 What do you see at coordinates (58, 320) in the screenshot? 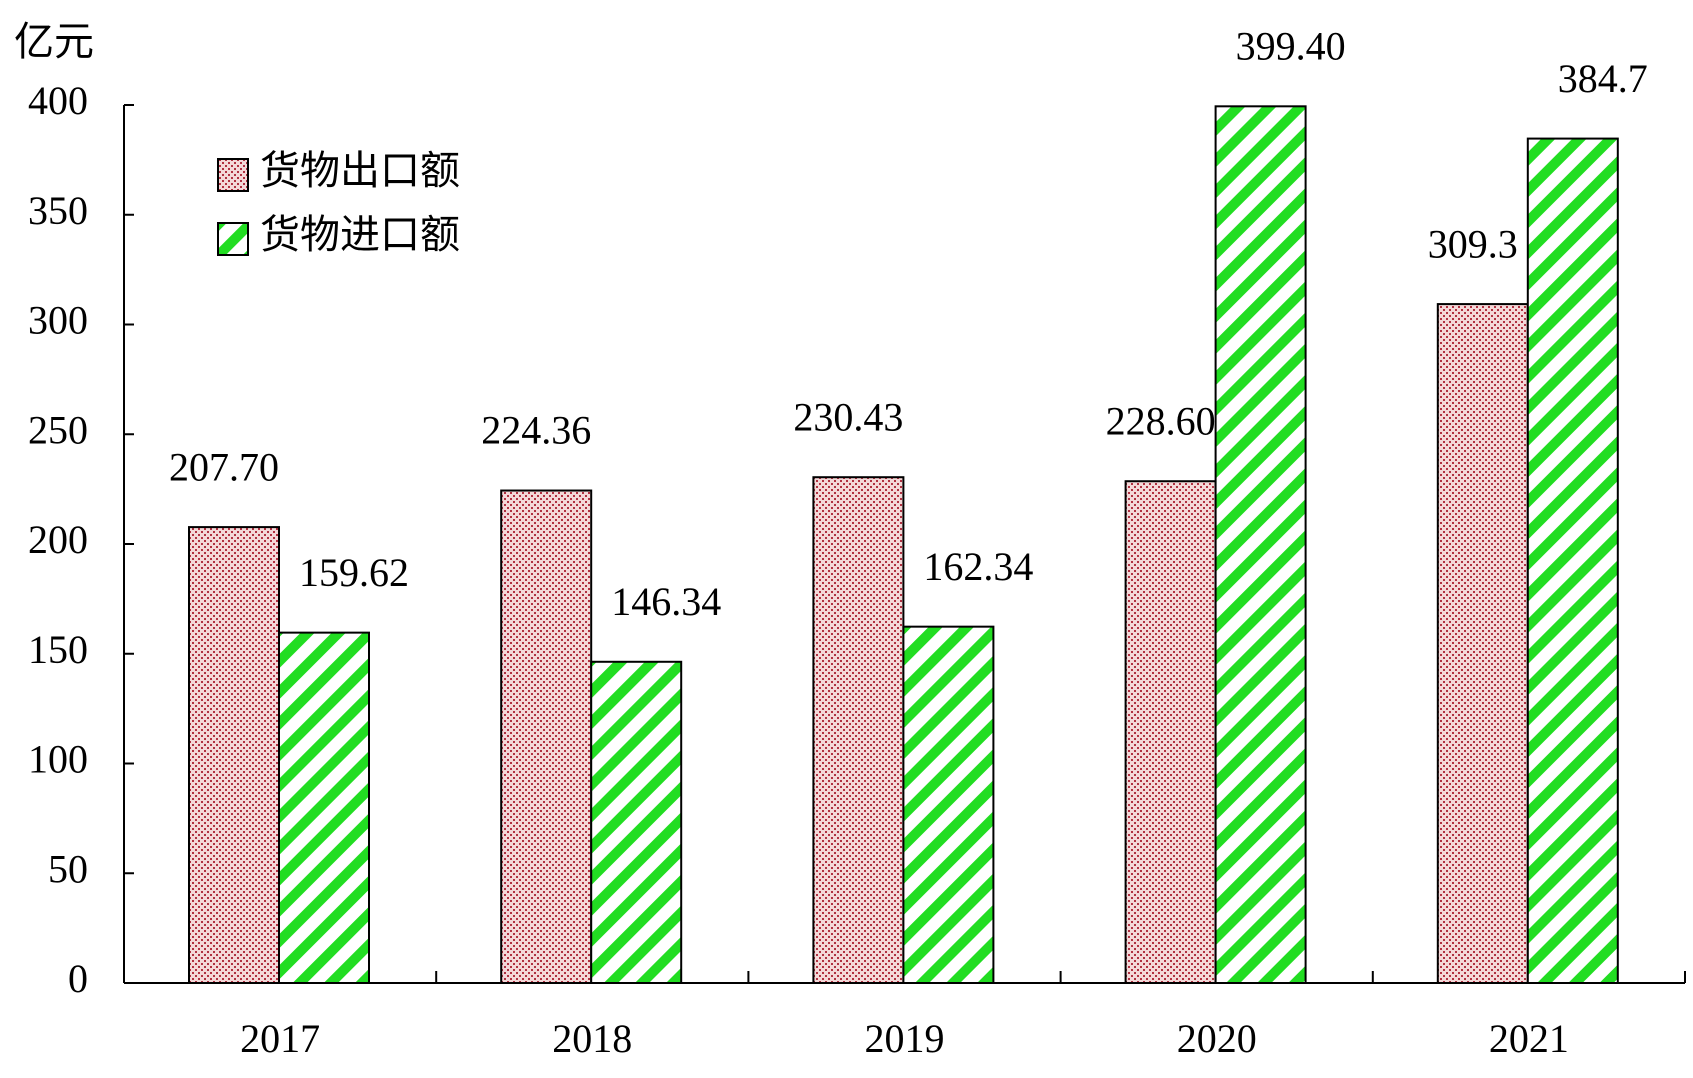
I see `y-tick-label: 300` at bounding box center [58, 320].